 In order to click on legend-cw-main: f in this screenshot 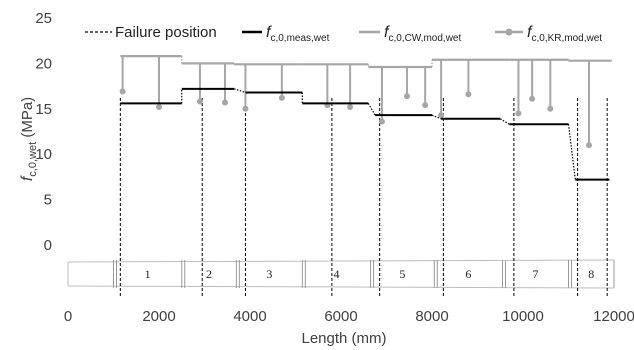, I will do `click(387, 32)`.